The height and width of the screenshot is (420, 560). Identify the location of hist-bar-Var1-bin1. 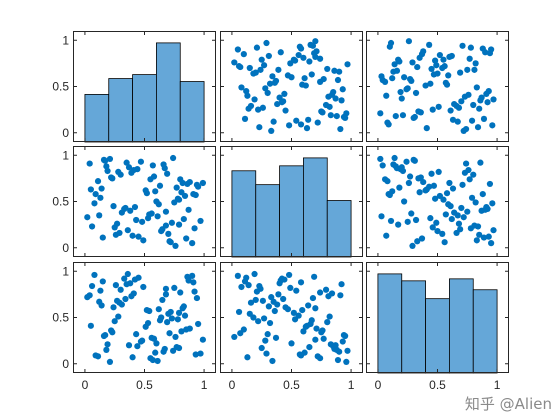
(120, 110).